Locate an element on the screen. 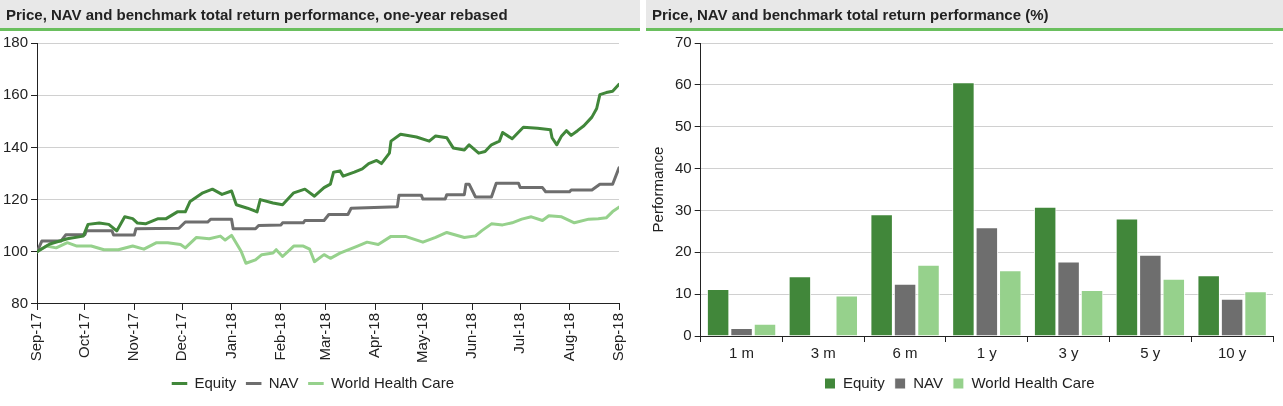 This screenshot has height=406, width=1283. x-tick-label: 1 y is located at coordinates (987, 353).